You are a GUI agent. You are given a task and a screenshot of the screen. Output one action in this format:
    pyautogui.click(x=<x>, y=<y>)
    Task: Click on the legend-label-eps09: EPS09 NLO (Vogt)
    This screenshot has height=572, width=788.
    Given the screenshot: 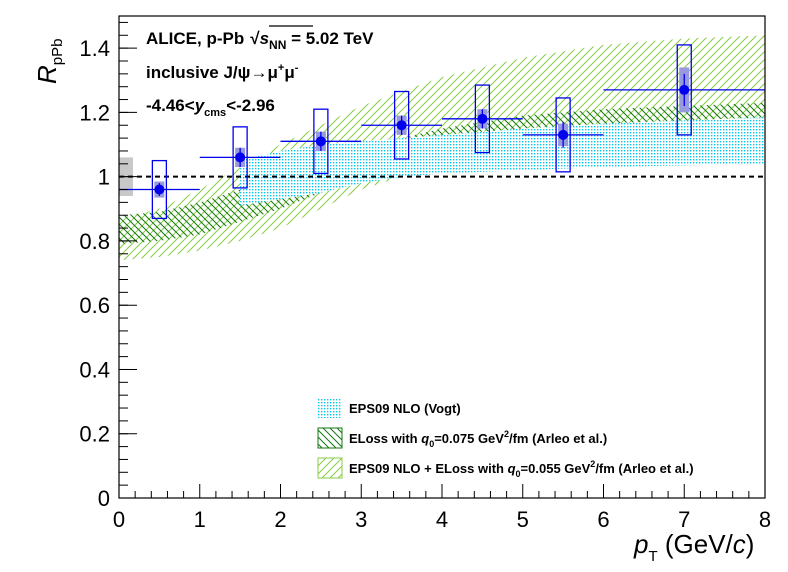 What is the action you would take?
    pyautogui.click(x=405, y=408)
    